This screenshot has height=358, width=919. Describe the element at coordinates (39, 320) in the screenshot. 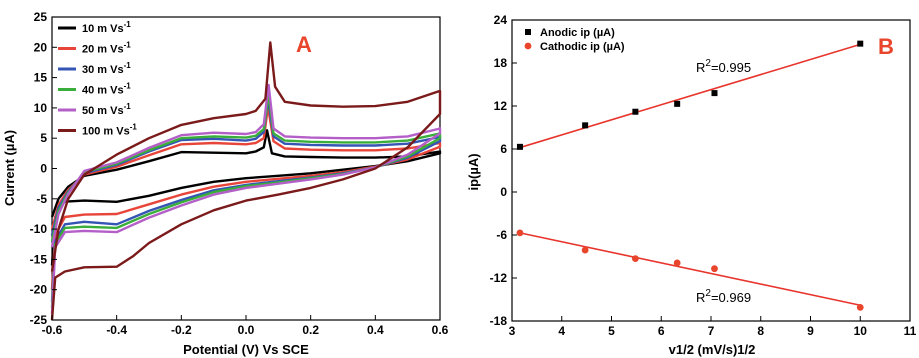

I see `panel-a-y-tick-label: -25` at that location.